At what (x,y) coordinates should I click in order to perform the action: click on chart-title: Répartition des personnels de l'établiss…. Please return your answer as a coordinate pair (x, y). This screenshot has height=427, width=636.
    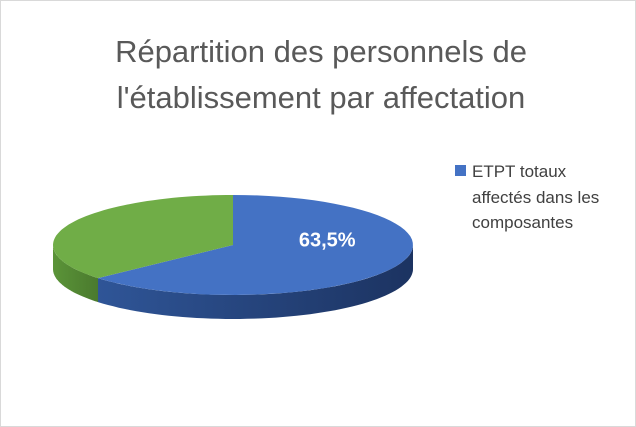
    Looking at the image, I should click on (321, 74).